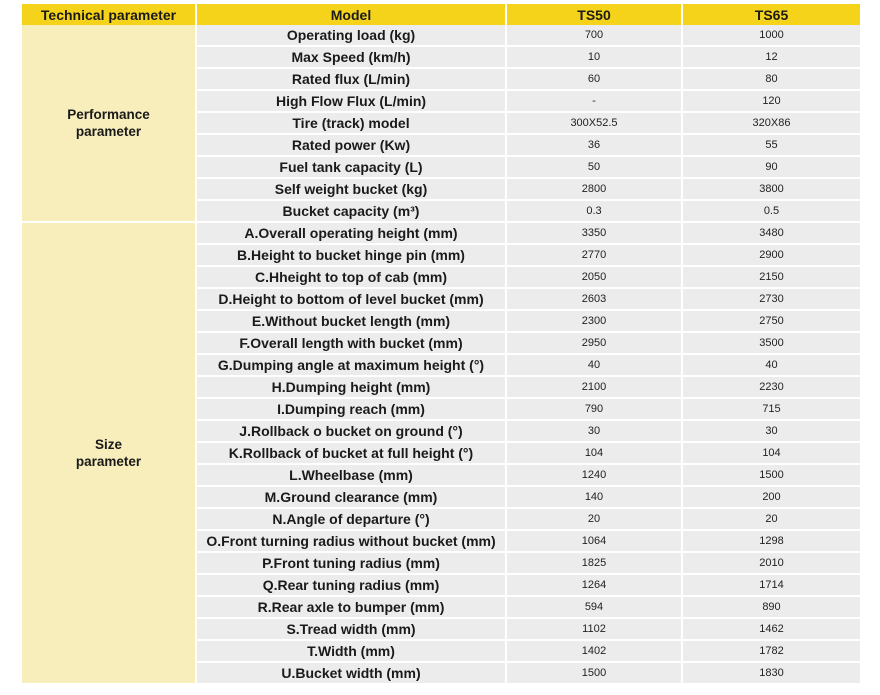 This screenshot has height=695, width=880. I want to click on param-name: Rated power (Kw), so click(352, 146).